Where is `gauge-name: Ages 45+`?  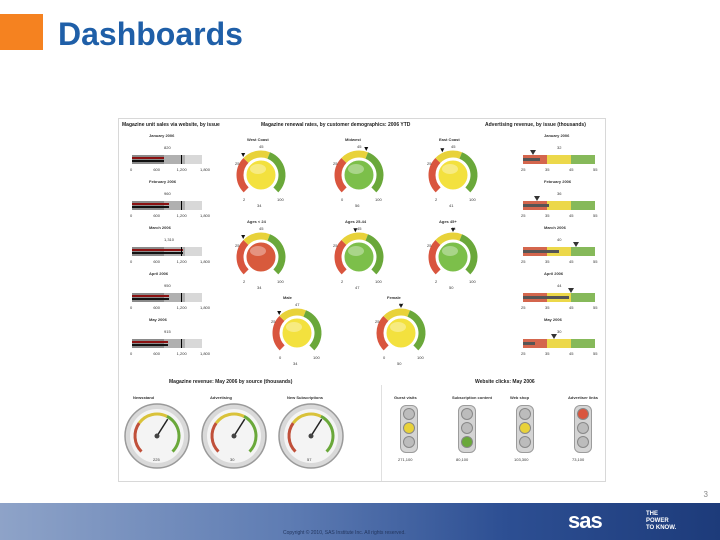
gauge-name: Ages 45+ is located at coordinates (448, 221).